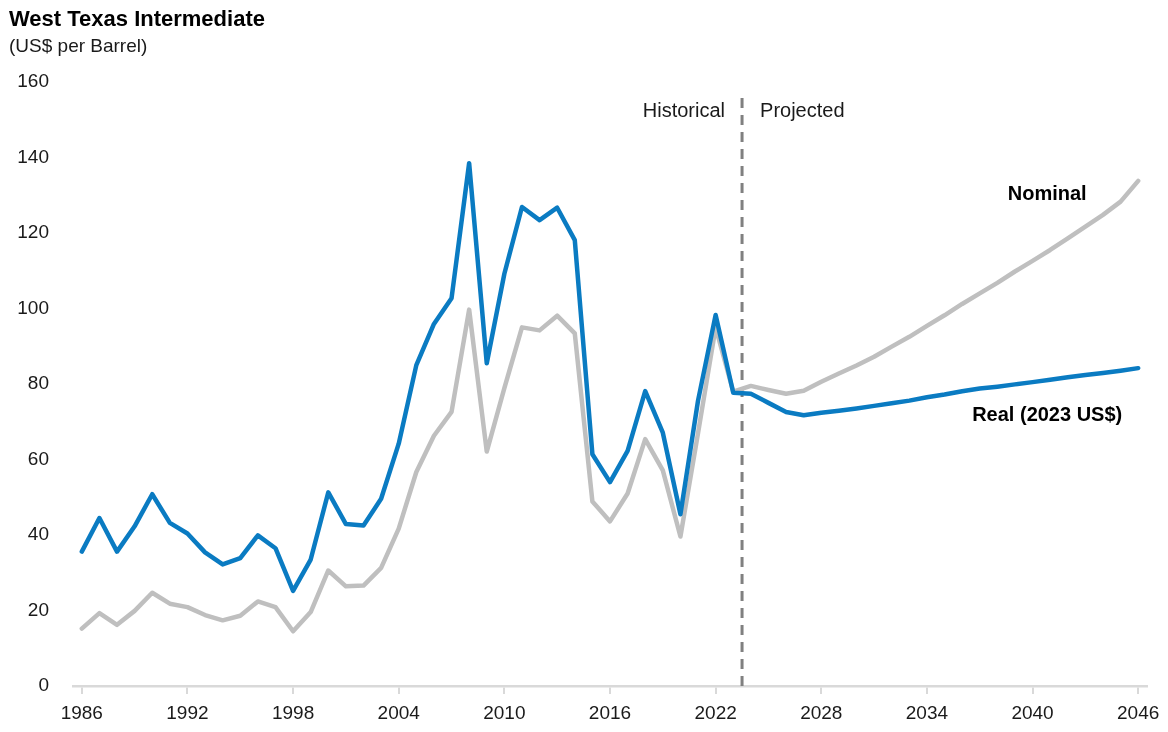 The image size is (1168, 732). Describe the element at coordinates (38, 534) in the screenshot. I see `y-tick-label: 40` at that location.